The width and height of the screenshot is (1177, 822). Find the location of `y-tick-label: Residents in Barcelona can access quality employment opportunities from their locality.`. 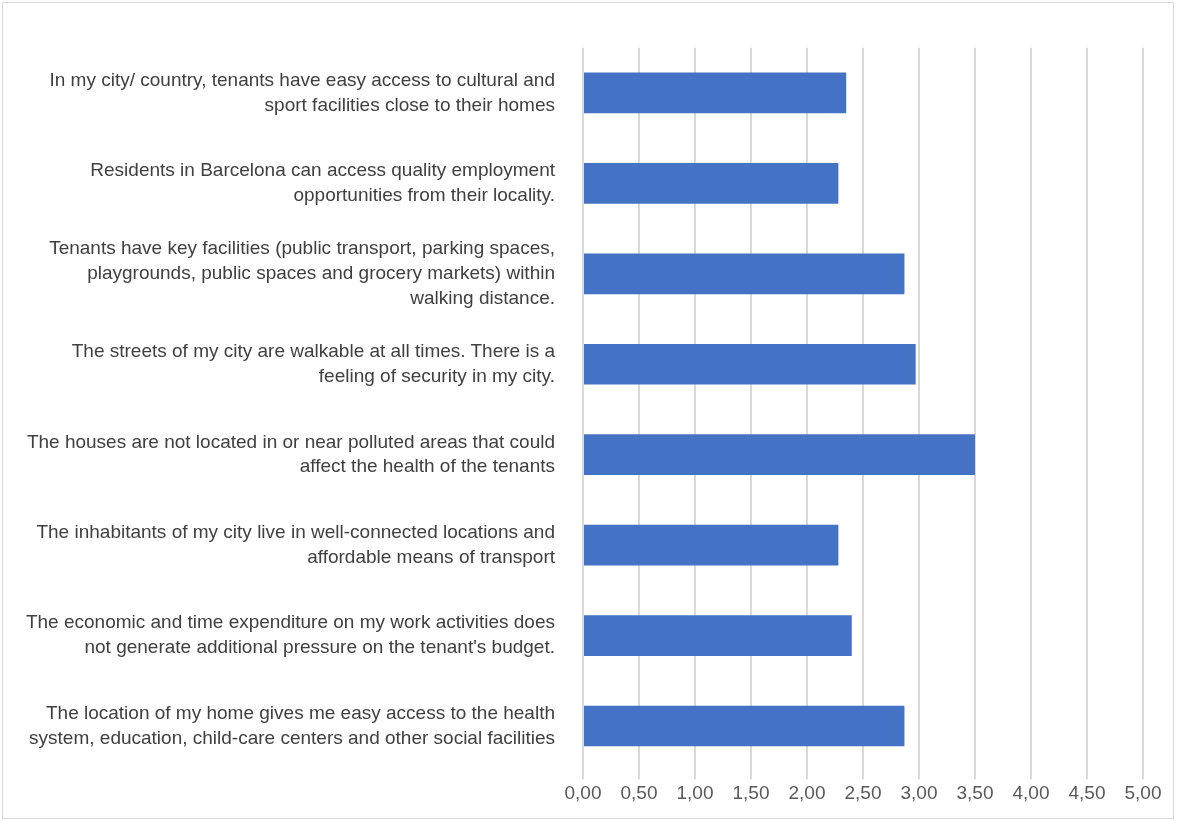

y-tick-label: Residents in Barcelona can access quality employment opportunities from their locality. is located at coordinates (323, 182).